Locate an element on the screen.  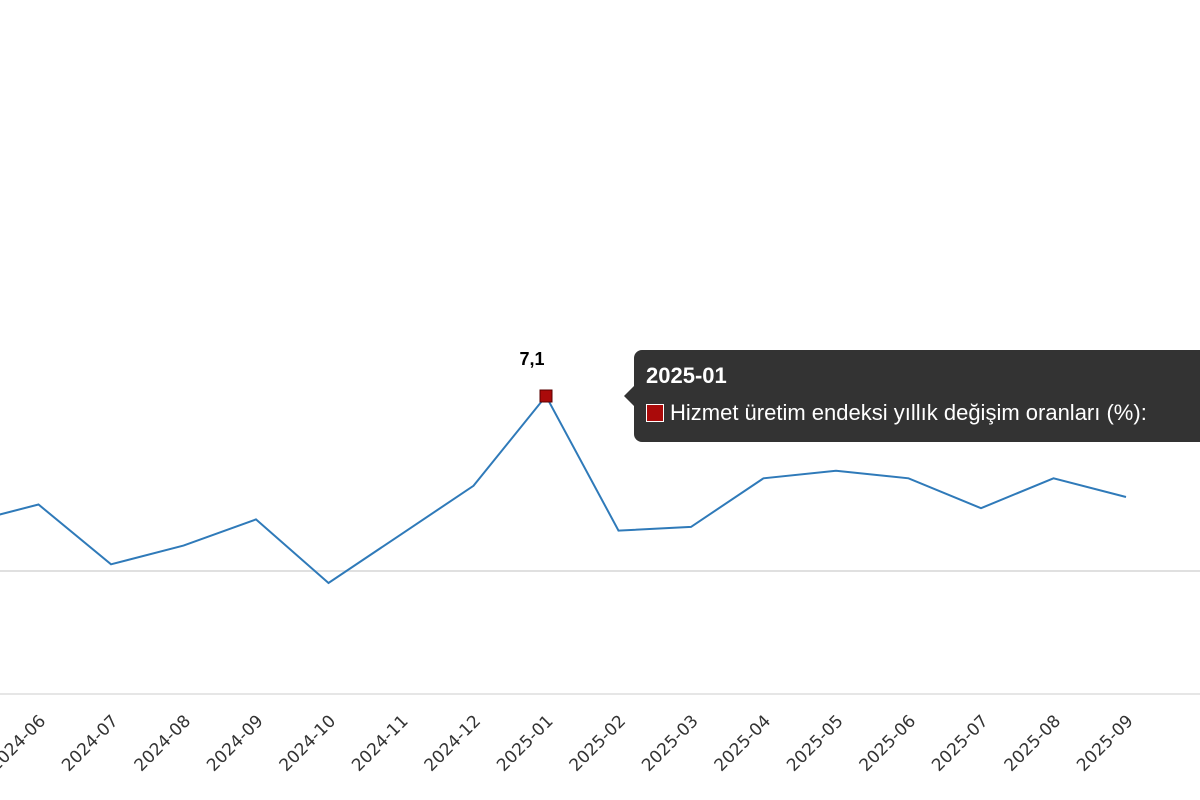
x-tick-label: 2025-08 is located at coordinates (1033, 743).